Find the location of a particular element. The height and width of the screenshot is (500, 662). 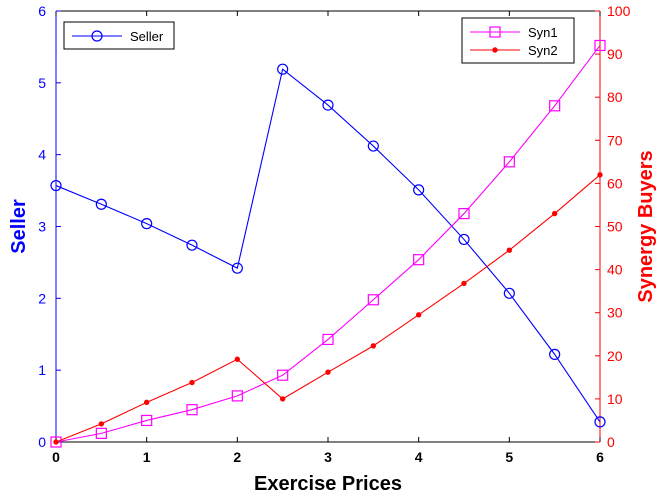

y-left-tick-label: 0 is located at coordinates (42, 442).